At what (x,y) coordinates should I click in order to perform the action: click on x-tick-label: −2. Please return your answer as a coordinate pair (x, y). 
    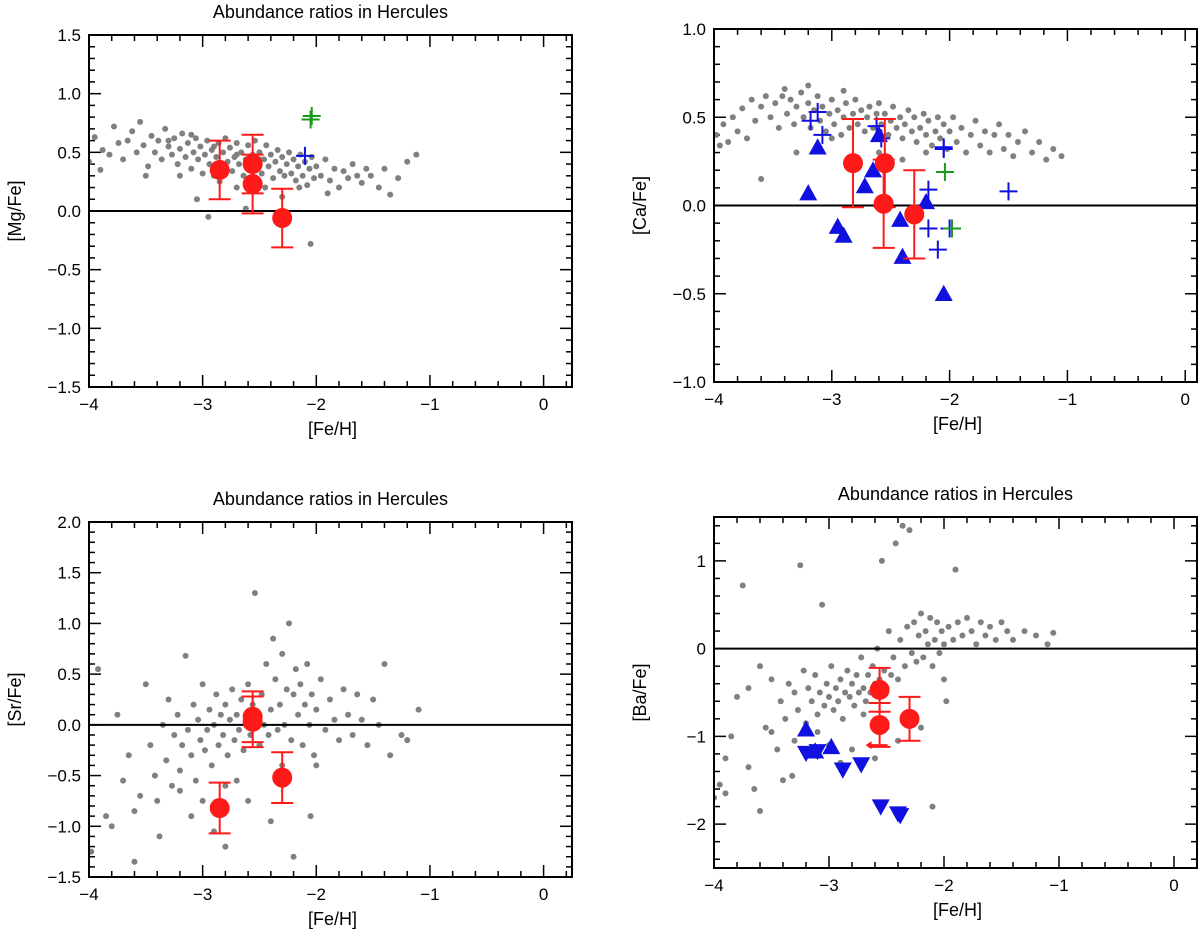
    Looking at the image, I should click on (316, 404).